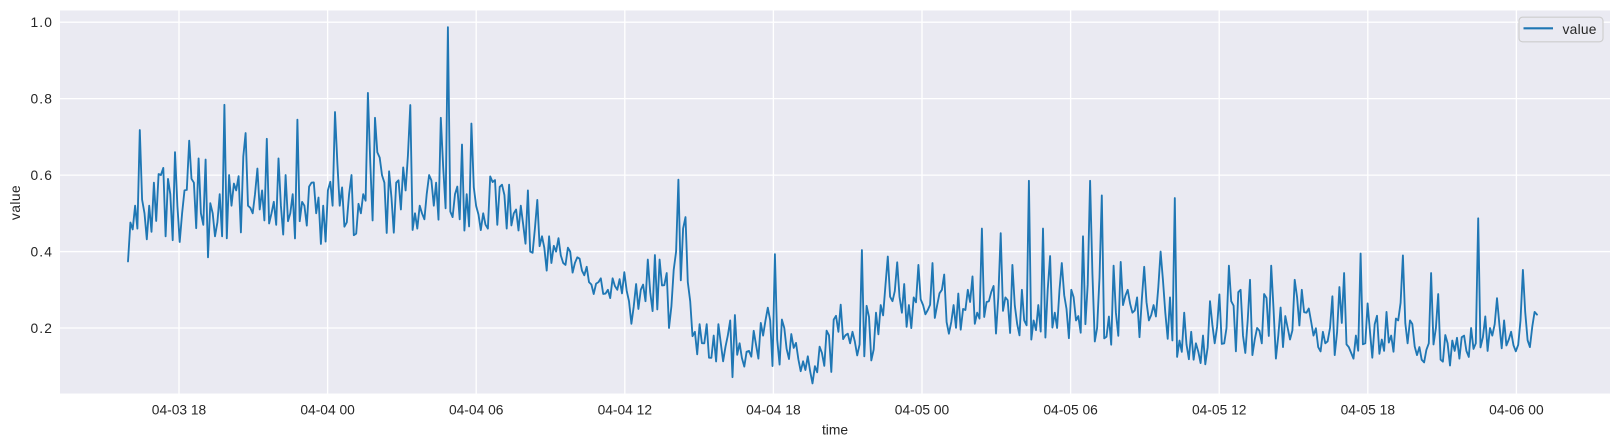 This screenshot has width=1618, height=448. I want to click on svg-text: 0.6, so click(42, 175).